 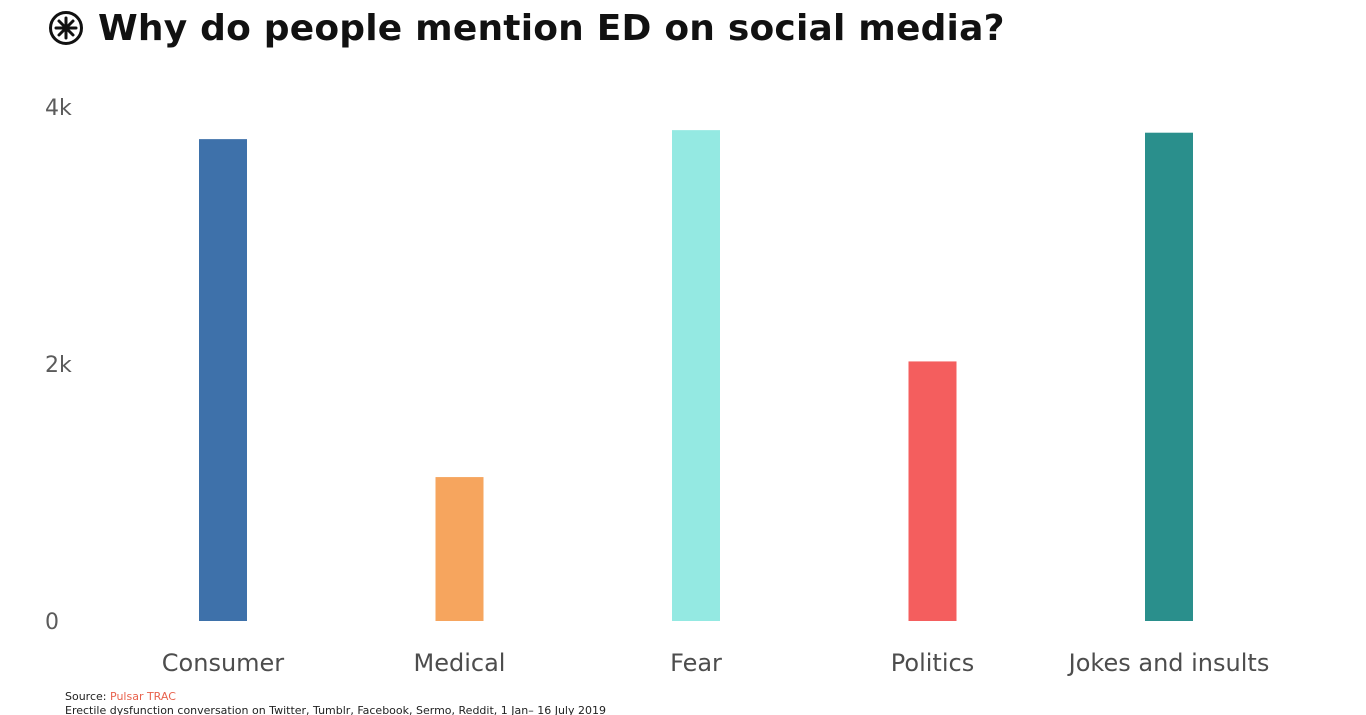 I want to click on source-line: Source: Pulsar TRAC, so click(x=335, y=697).